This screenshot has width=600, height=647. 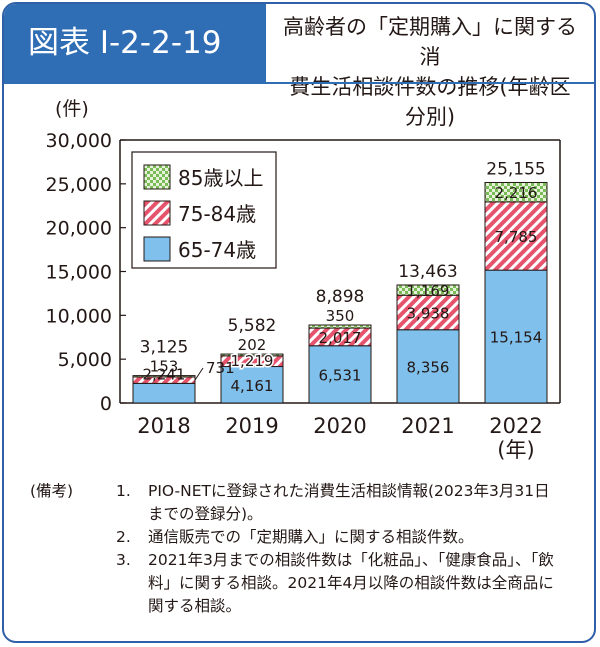 I want to click on note-item: 2. 通信販売での「定期購入」に関する相談件数。, so click(x=338, y=537).